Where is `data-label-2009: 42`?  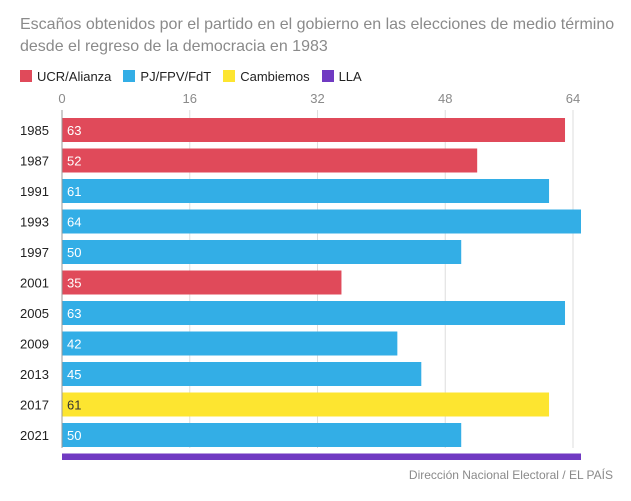 data-label-2009: 42 is located at coordinates (74, 344).